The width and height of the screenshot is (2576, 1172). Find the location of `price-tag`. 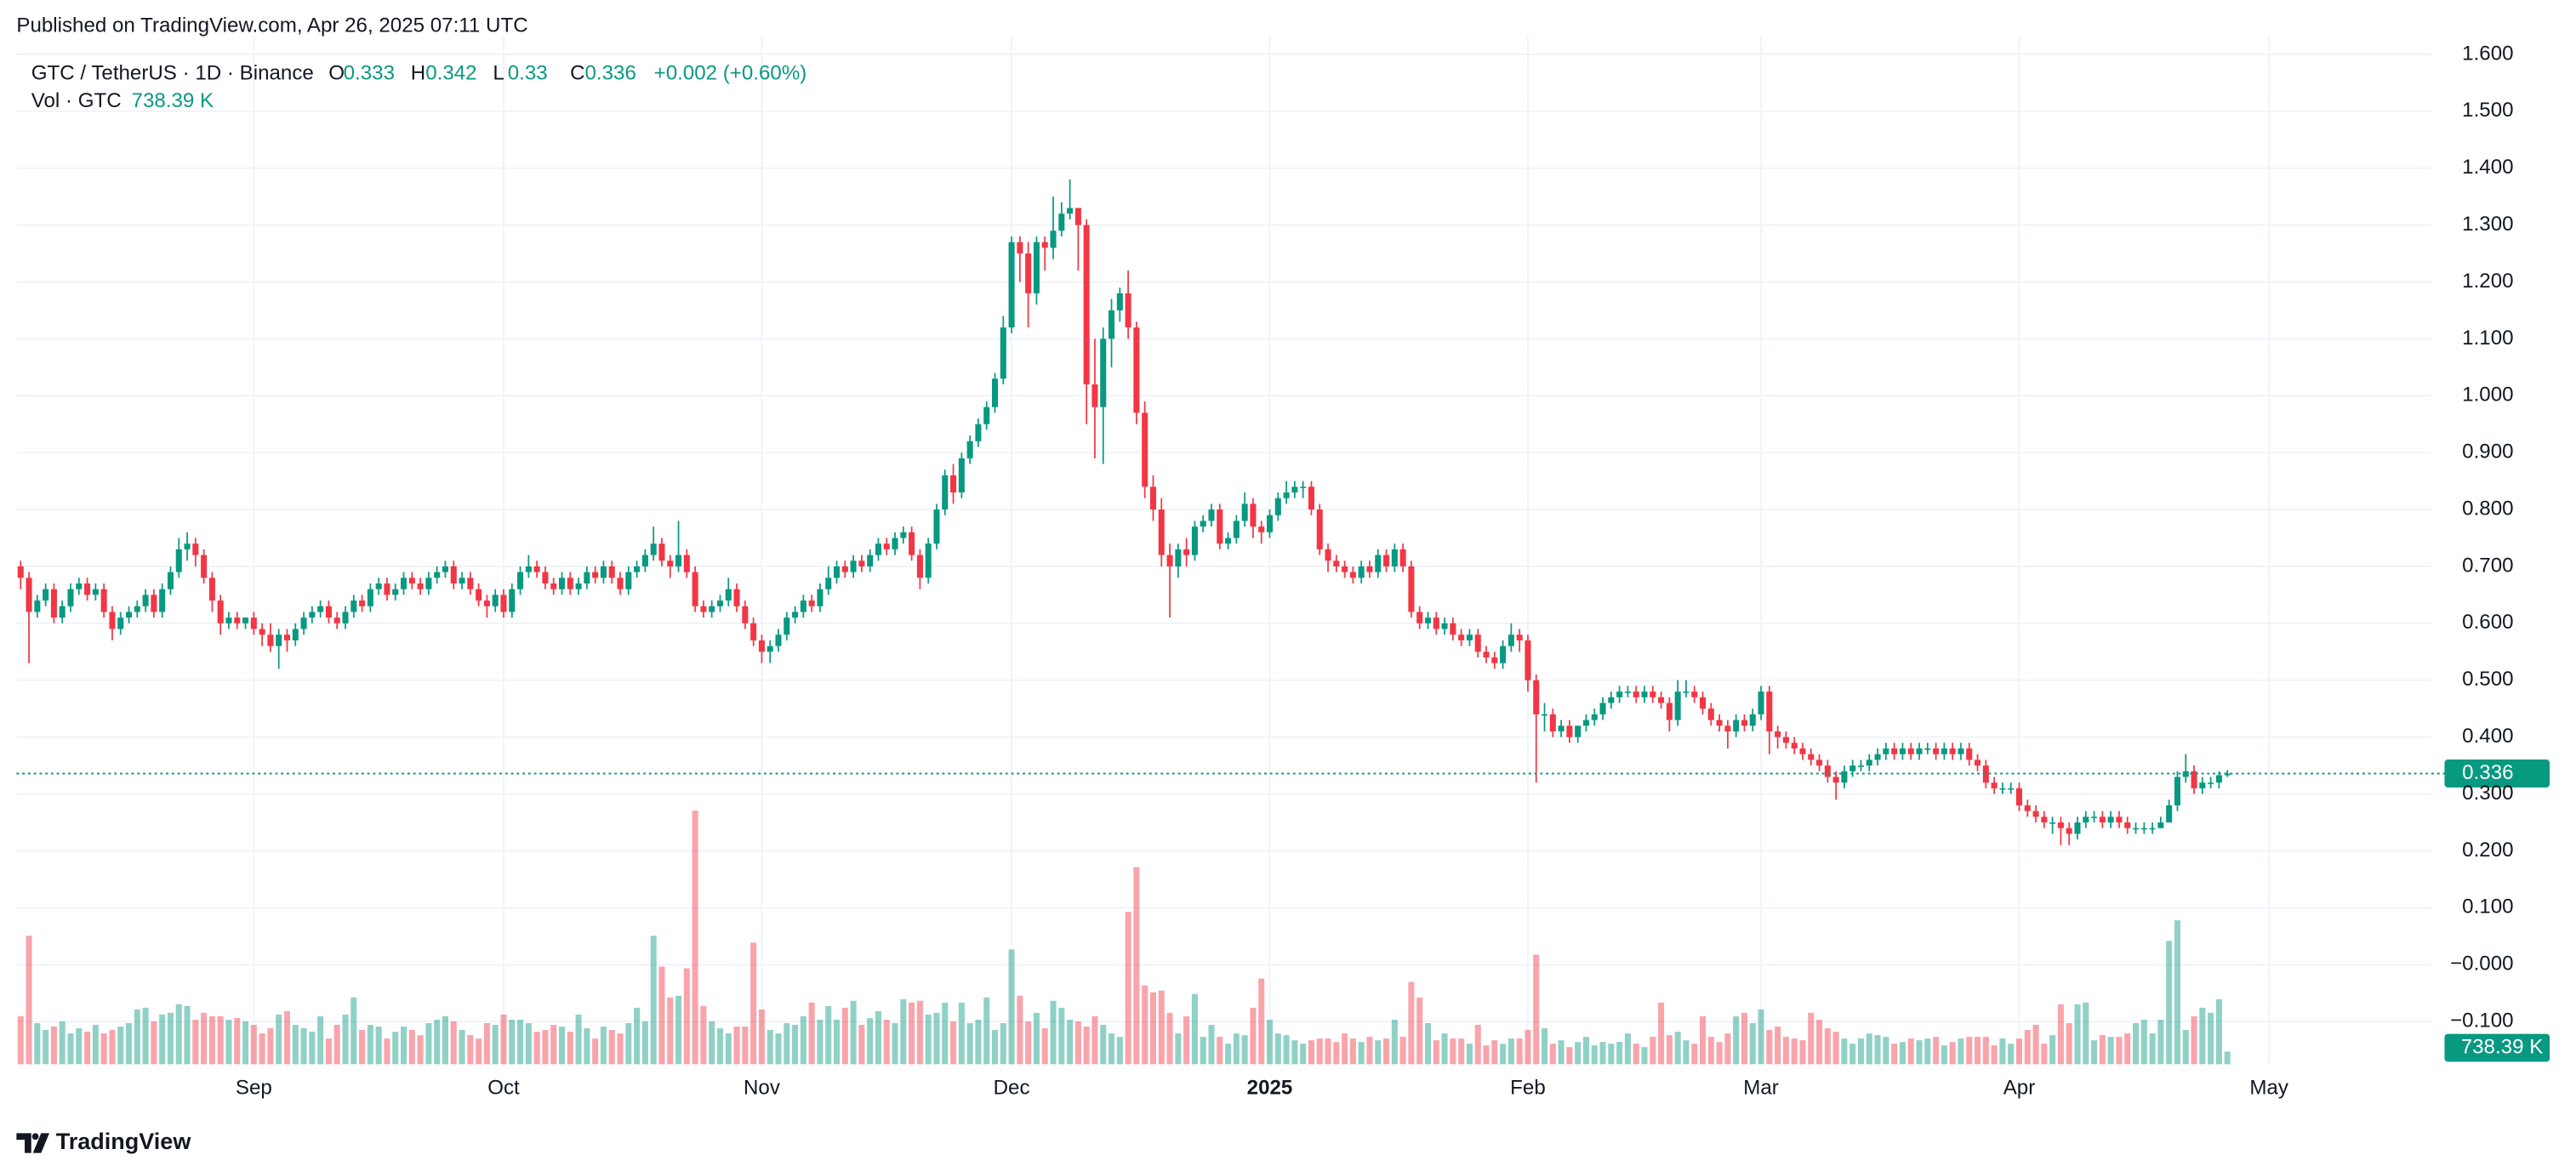

price-tag is located at coordinates (2497, 774).